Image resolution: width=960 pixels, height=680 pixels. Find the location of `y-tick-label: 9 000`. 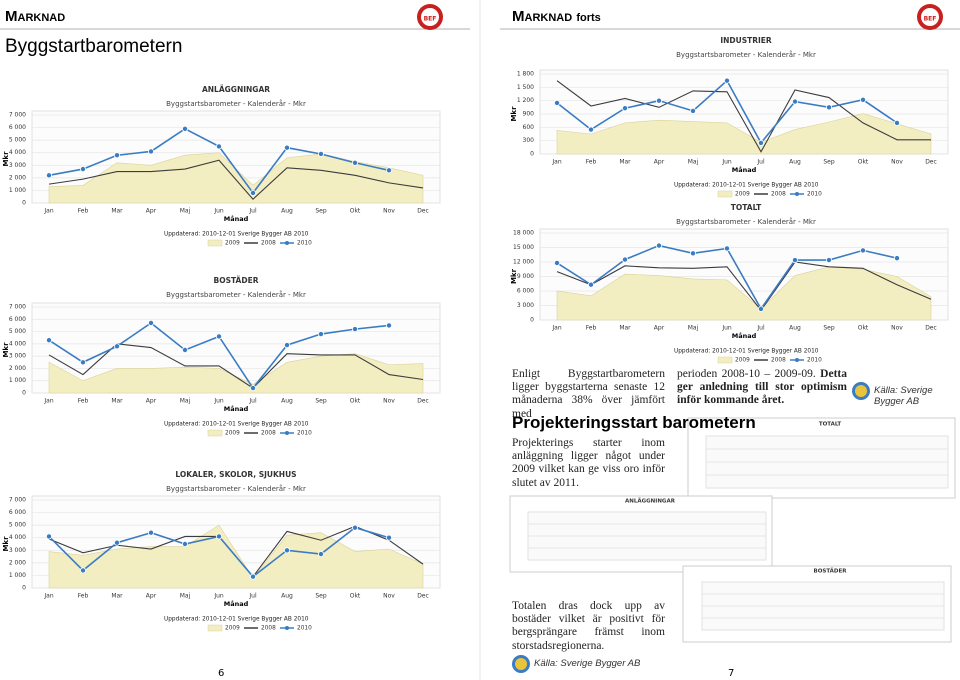

y-tick-label: 9 000 is located at coordinates (525, 276).